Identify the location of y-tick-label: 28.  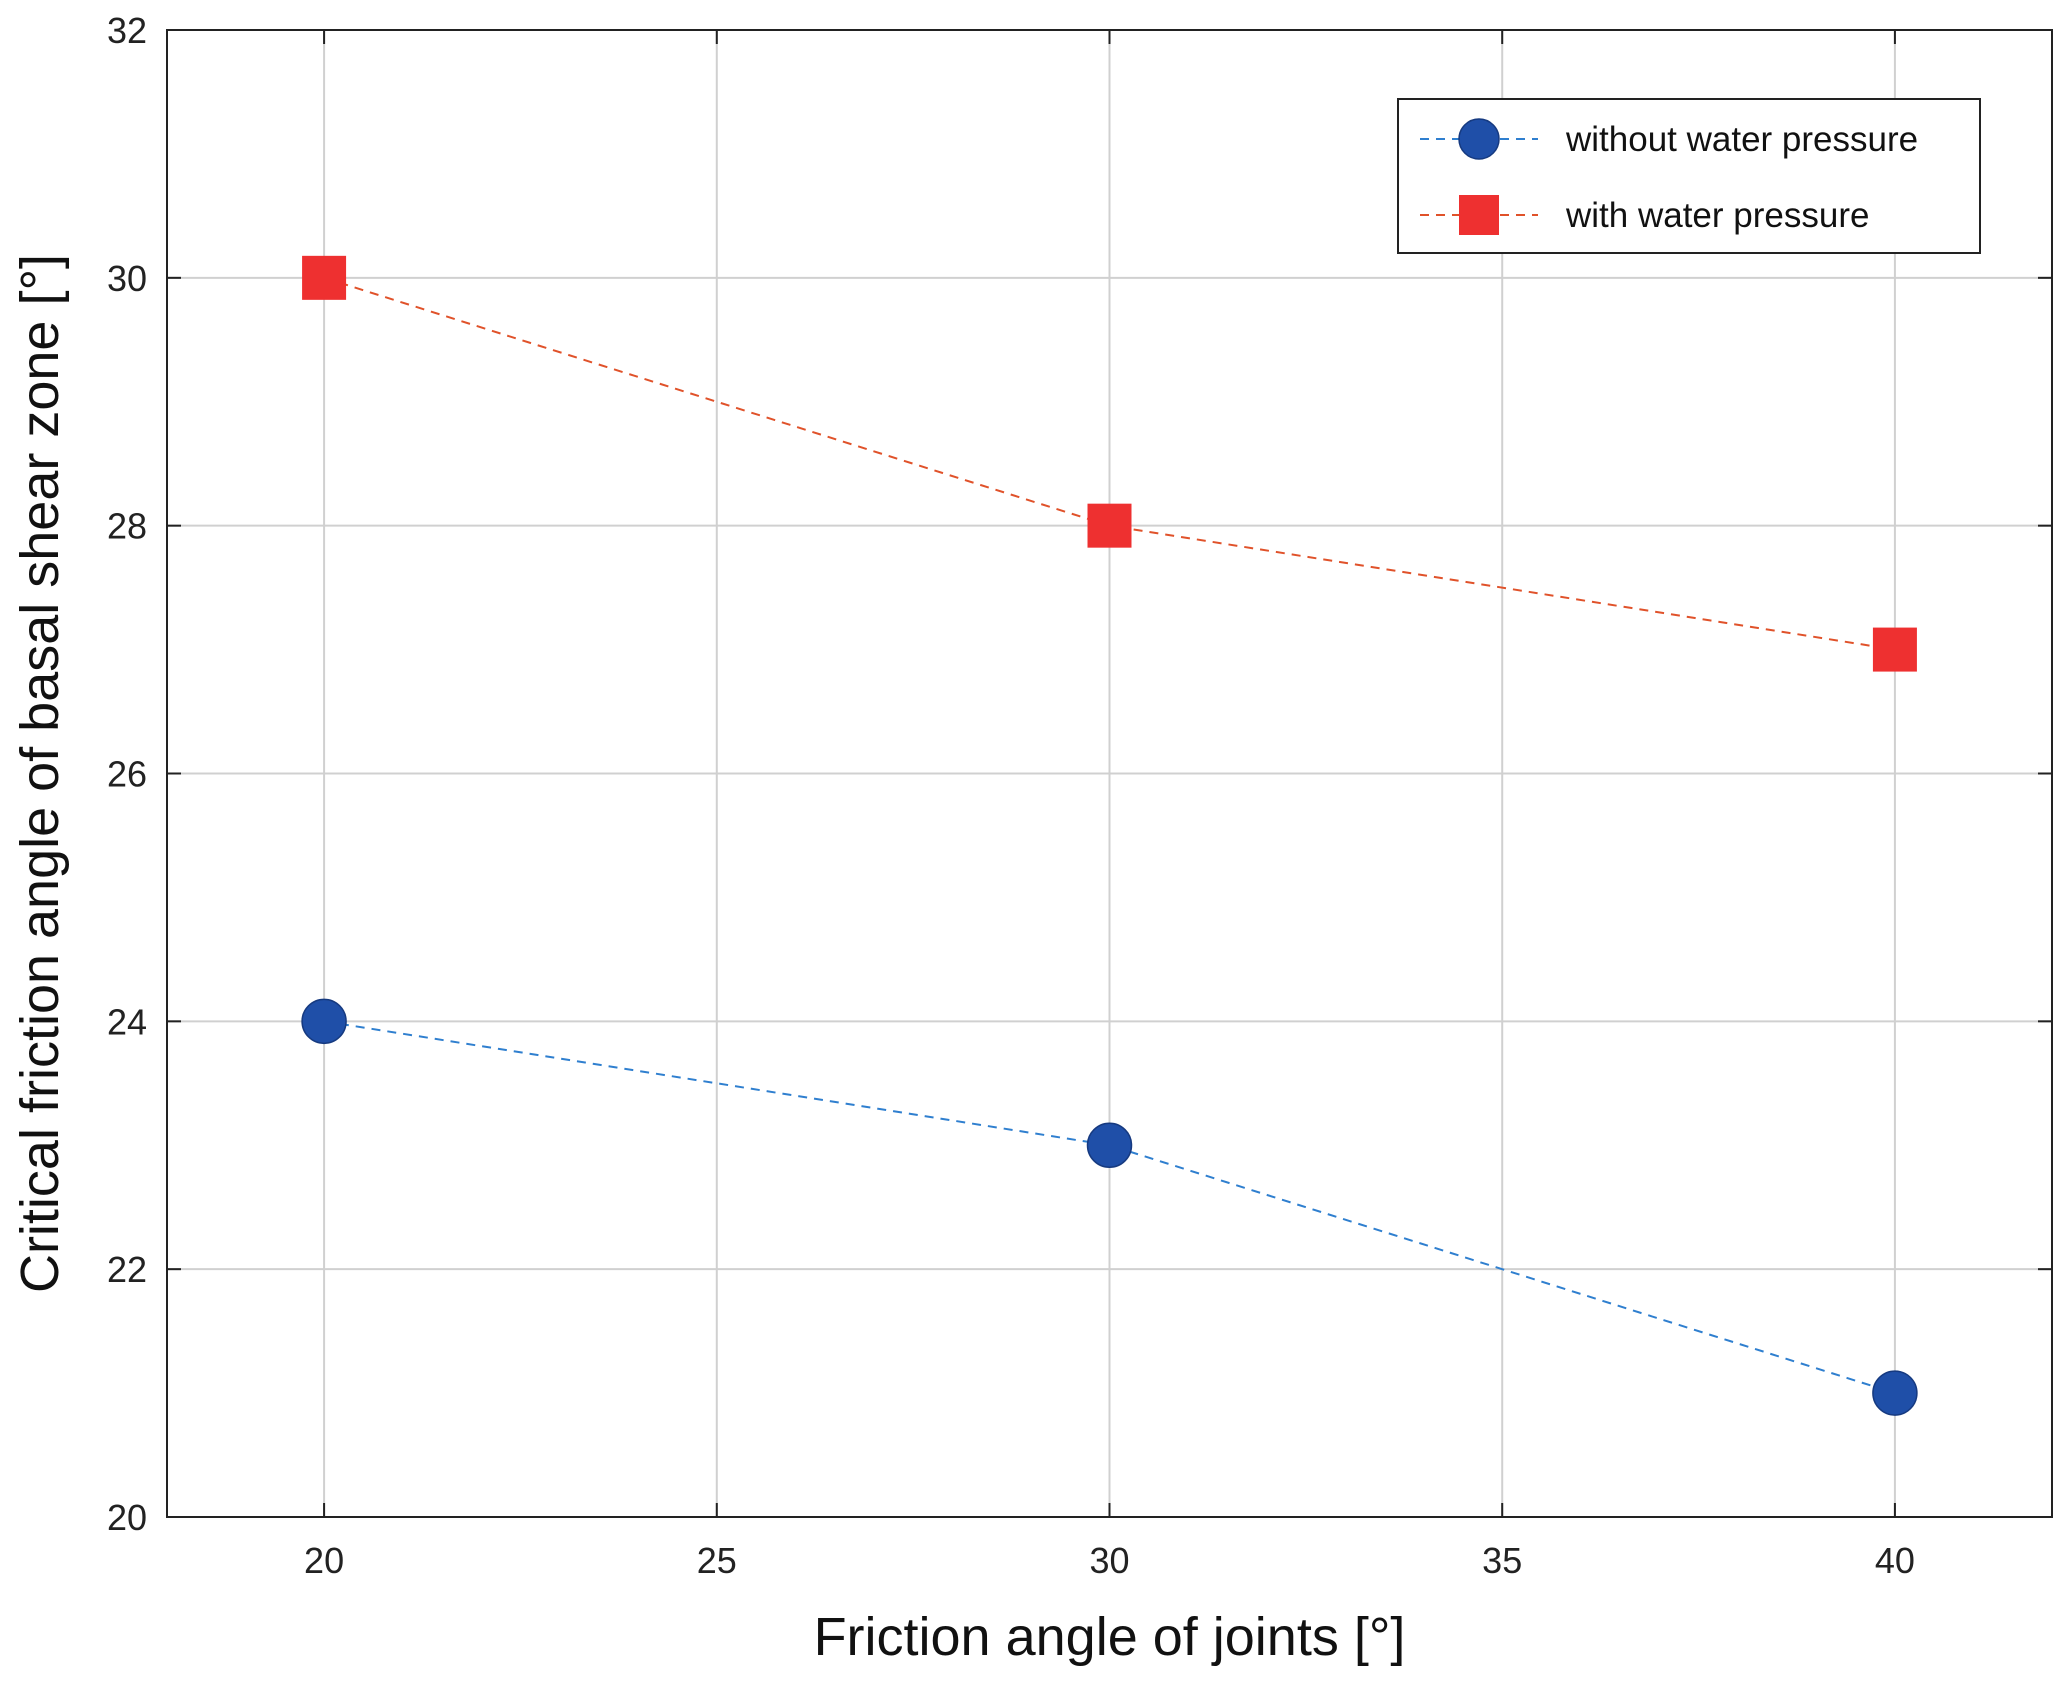
(127, 526).